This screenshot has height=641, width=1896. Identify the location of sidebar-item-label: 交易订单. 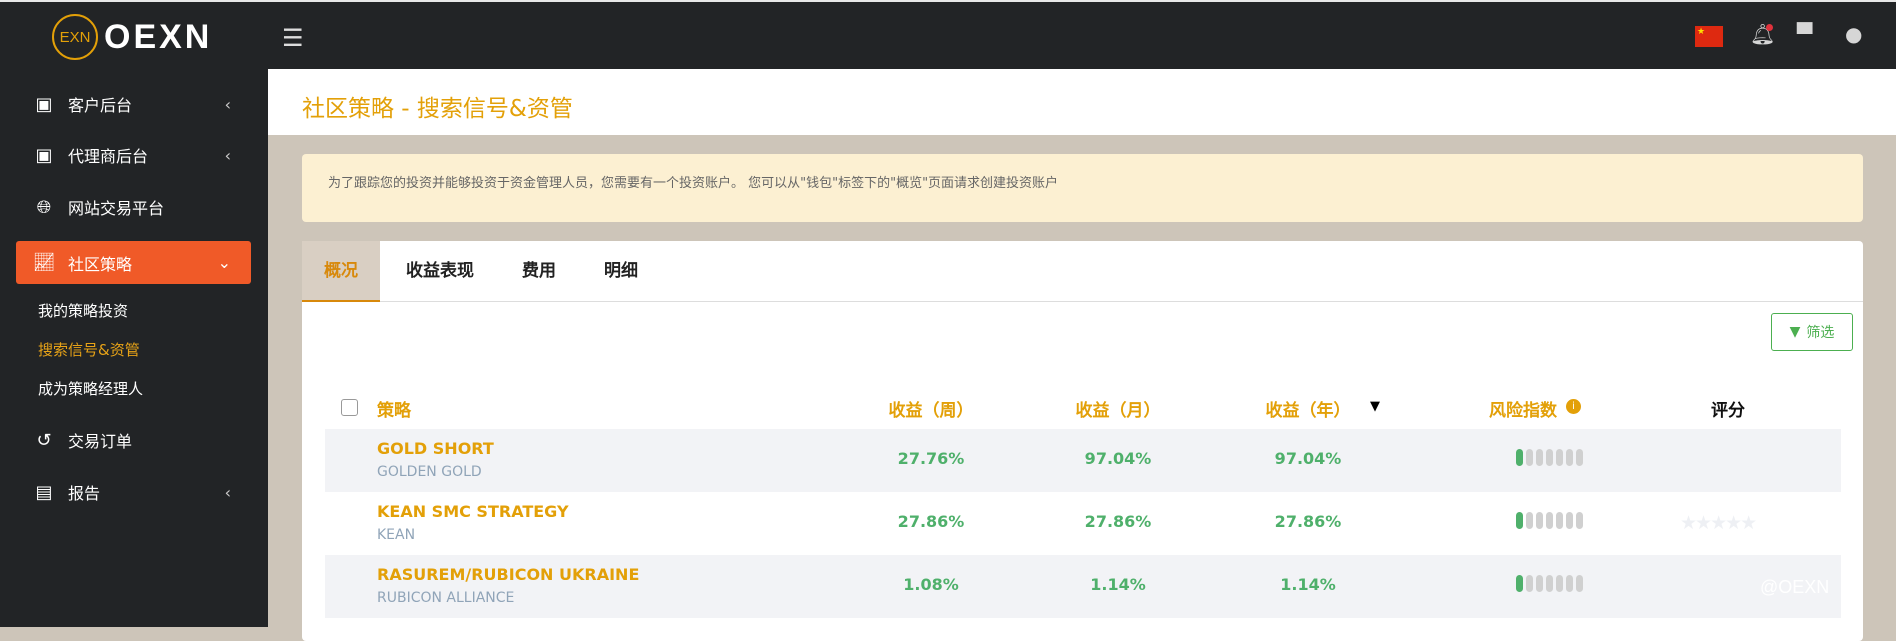
(100, 441).